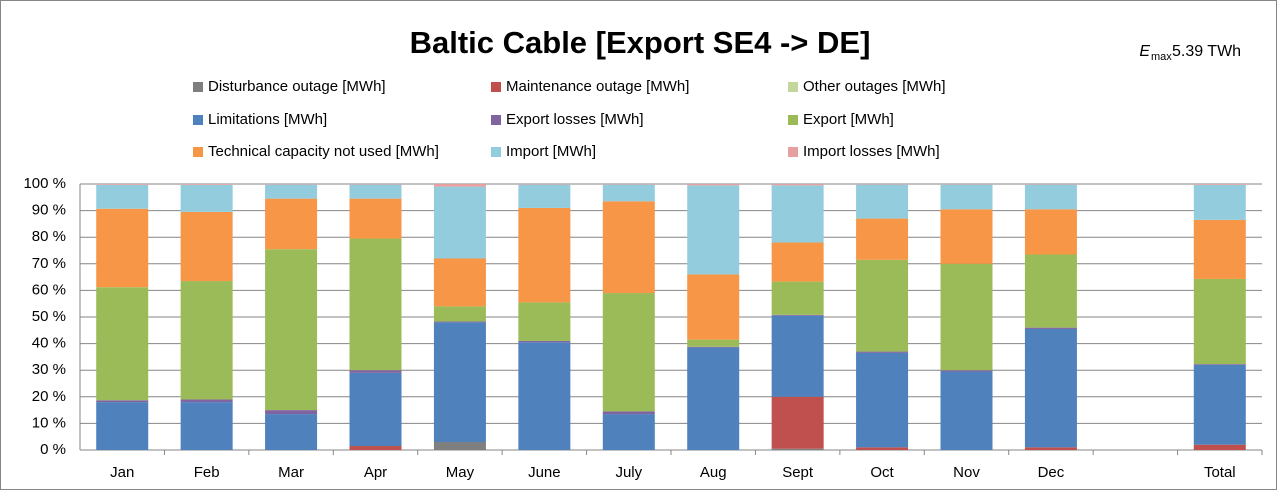 This screenshot has width=1277, height=490. I want to click on y-tick-label: 80 %, so click(49, 236).